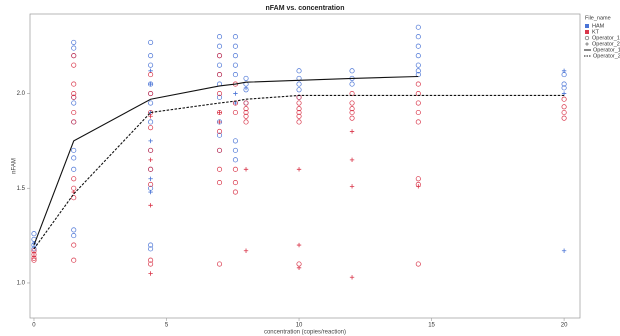  Describe the element at coordinates (299, 326) in the screenshot. I see `x-tick-label: 10` at that location.